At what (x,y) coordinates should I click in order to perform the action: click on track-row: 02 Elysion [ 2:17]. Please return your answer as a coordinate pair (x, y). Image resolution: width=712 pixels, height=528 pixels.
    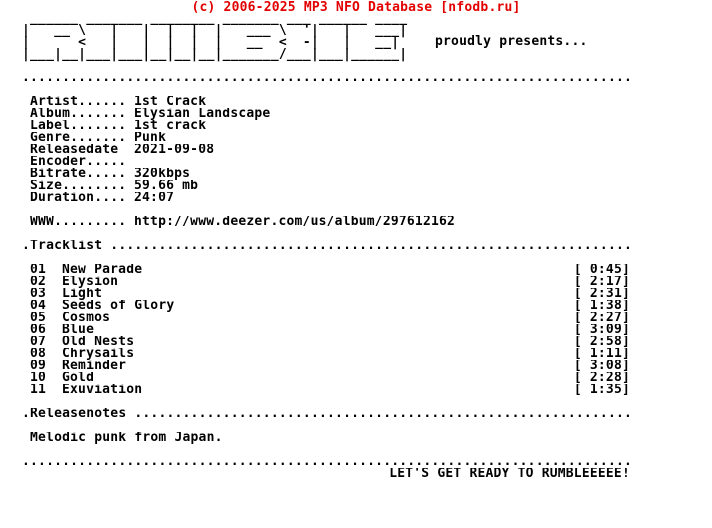
    Looking at the image, I should click on (326, 282).